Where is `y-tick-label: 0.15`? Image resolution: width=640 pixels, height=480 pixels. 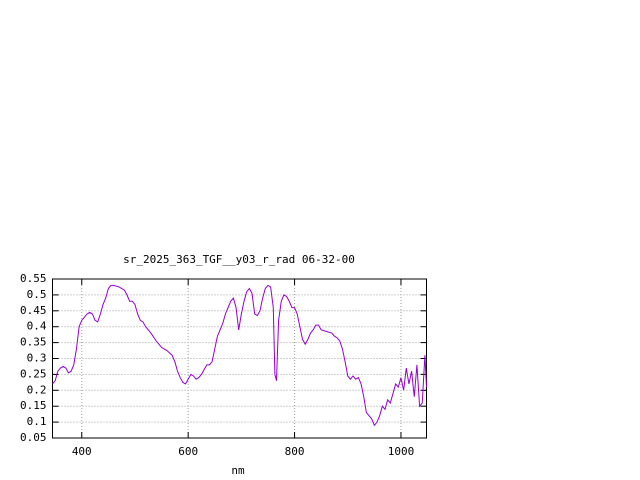
y-tick-label: 0.15 is located at coordinates (33, 405).